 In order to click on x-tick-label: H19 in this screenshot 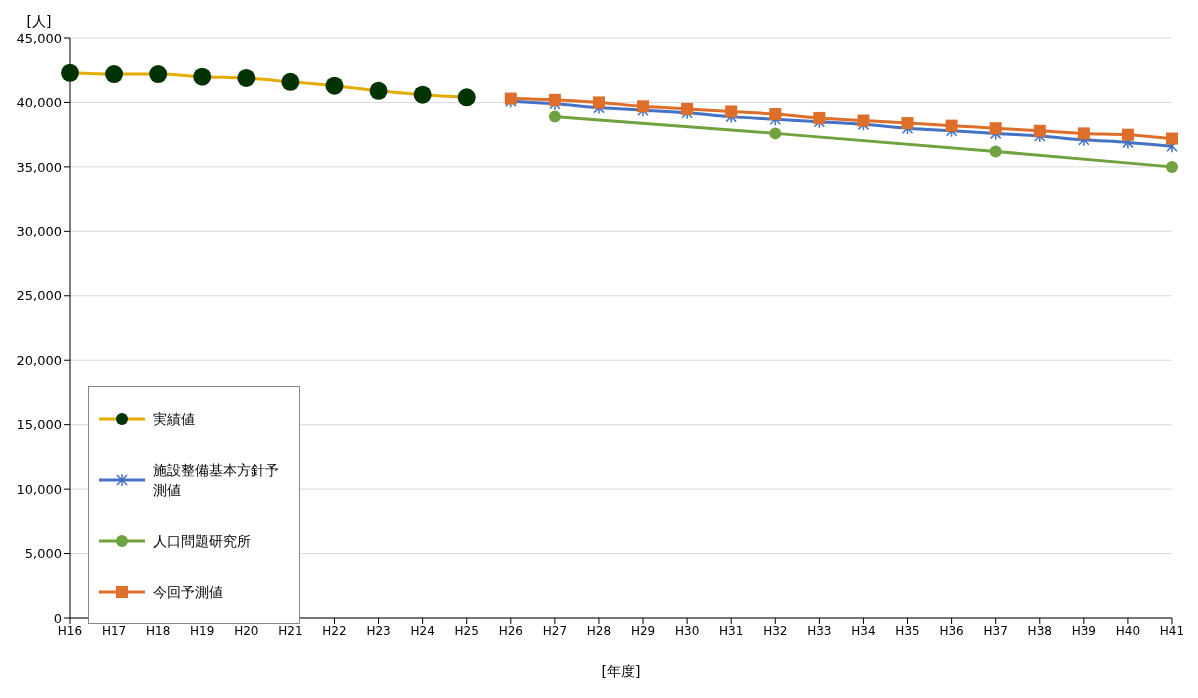, I will do `click(202, 630)`.